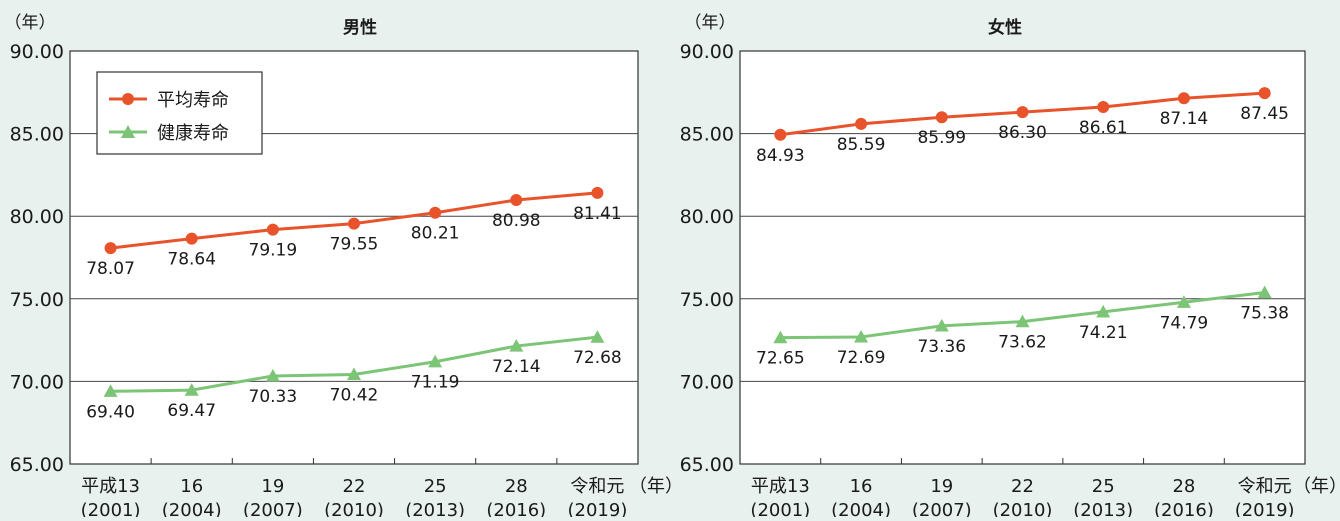 The image size is (1340, 521). What do you see at coordinates (191, 260) in the screenshot?
I see `data-label: 78.64` at bounding box center [191, 260].